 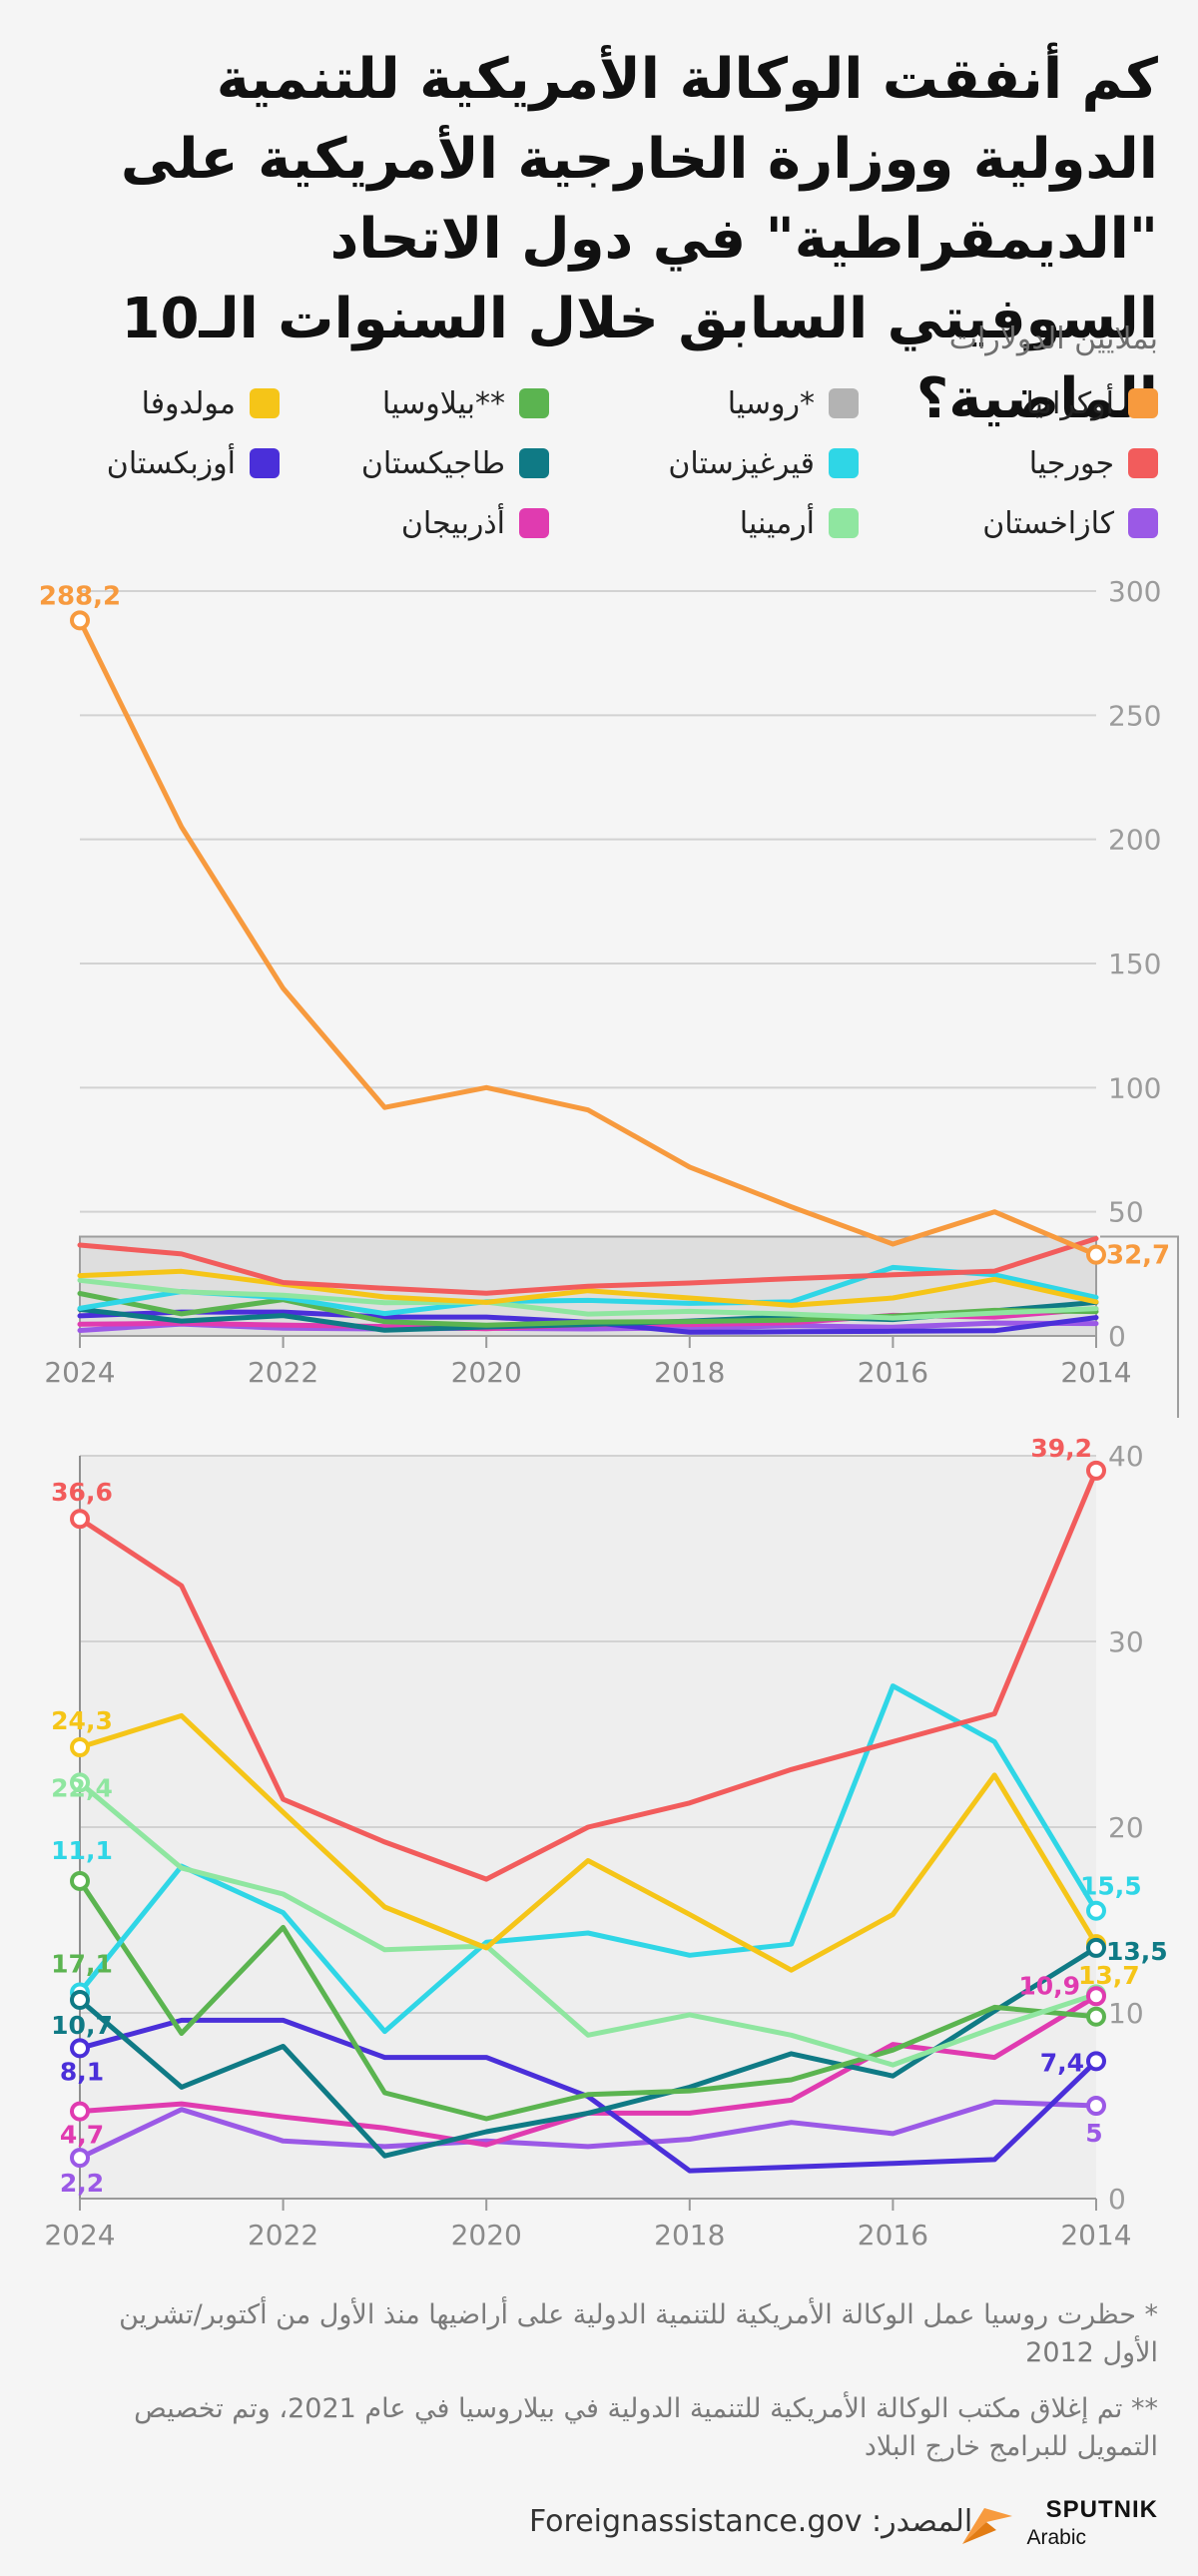 What do you see at coordinates (1117, 2199) in the screenshot?
I see `y-tick-label: 0` at bounding box center [1117, 2199].